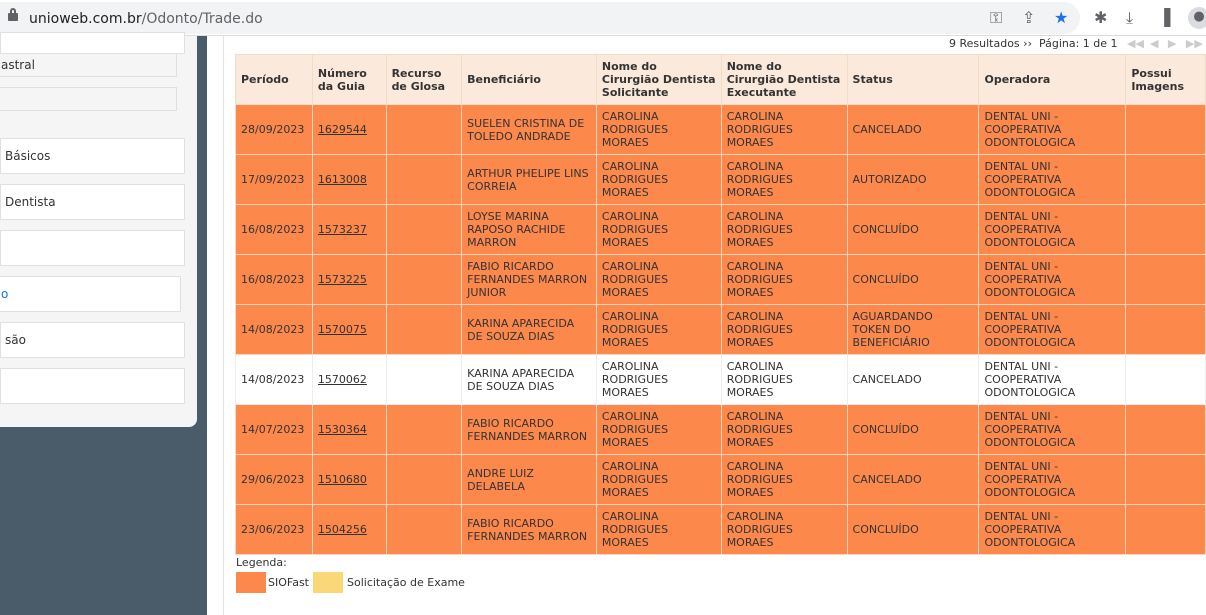  I want to click on prev-page-icon: ◀, so click(1154, 43).